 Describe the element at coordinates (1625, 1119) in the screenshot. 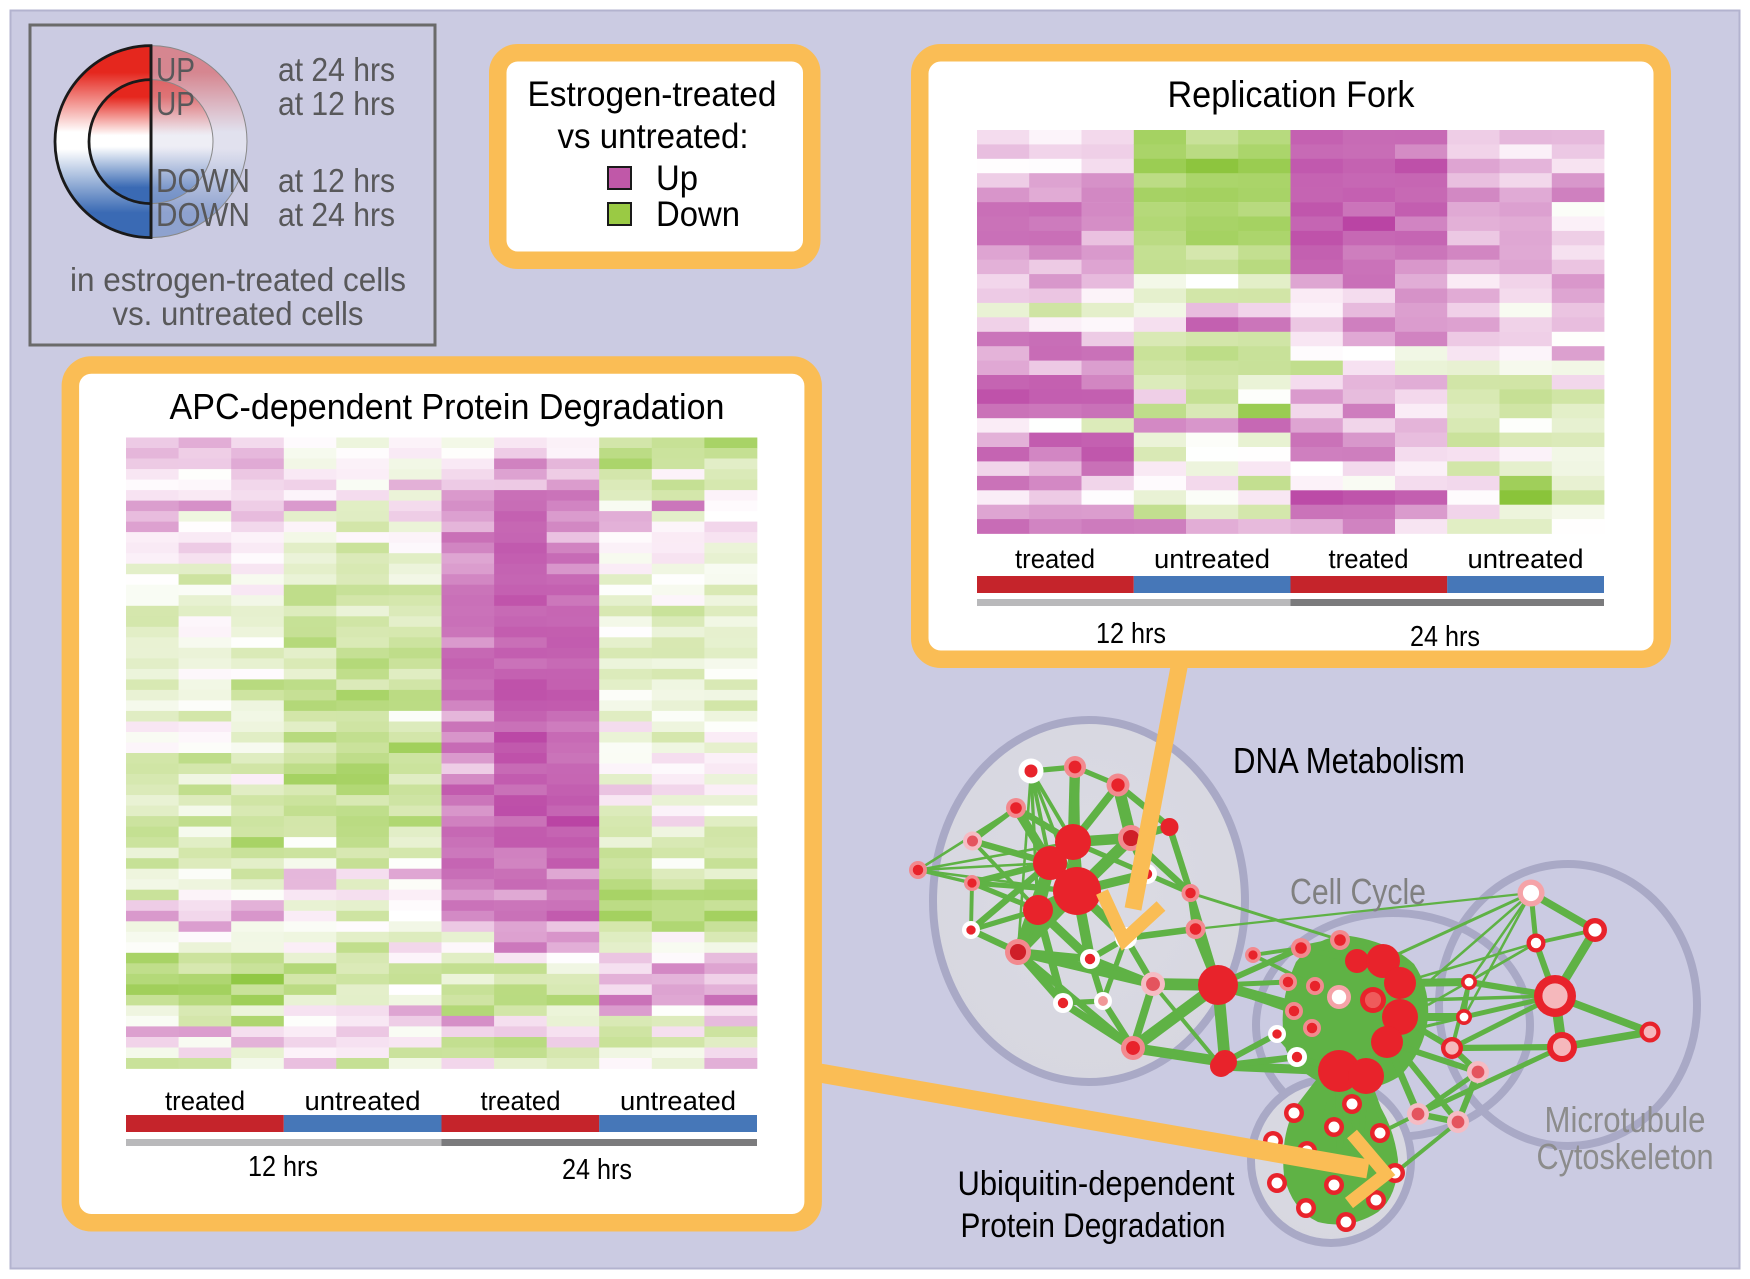

I see `svg-text: Microtubule` at that location.